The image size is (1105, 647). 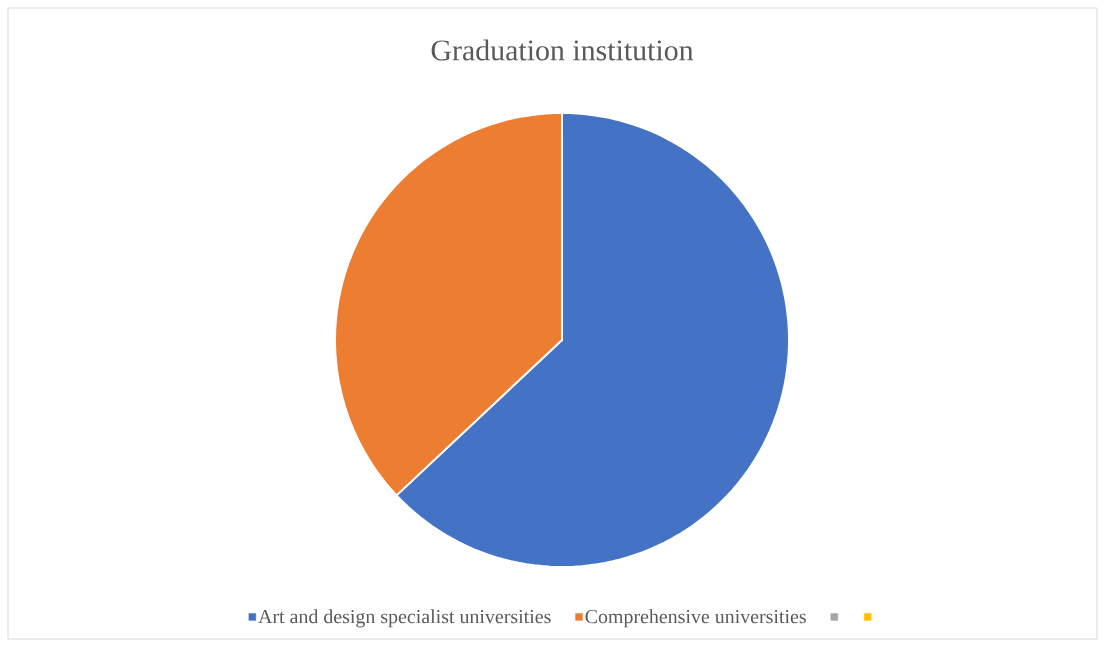 I want to click on chart-title: Graduation institution, so click(x=562, y=50).